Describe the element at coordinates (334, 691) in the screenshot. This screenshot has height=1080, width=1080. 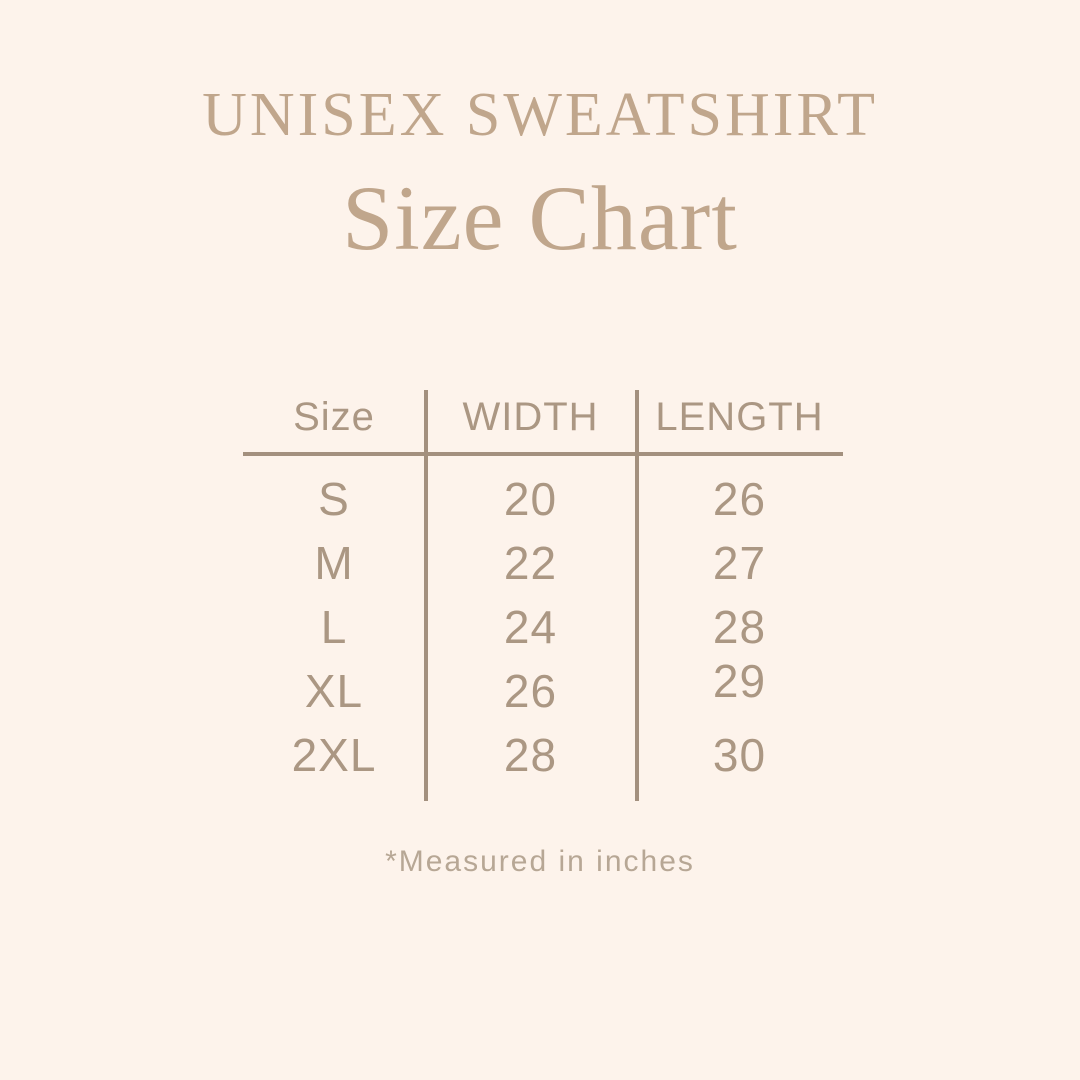
I see `size-label: XL` at that location.